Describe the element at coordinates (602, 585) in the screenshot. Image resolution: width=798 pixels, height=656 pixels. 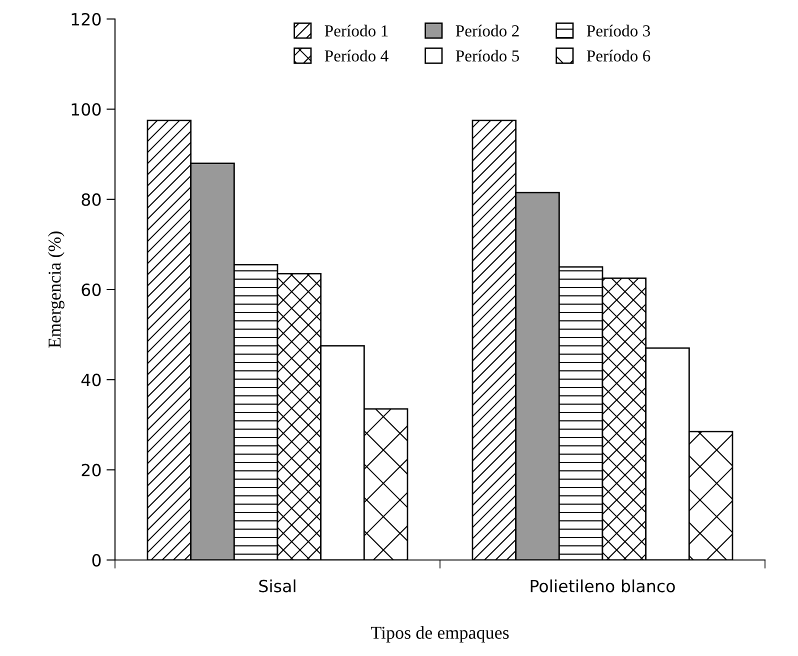
I see `x-tick-label: Polietileno blanco` at that location.